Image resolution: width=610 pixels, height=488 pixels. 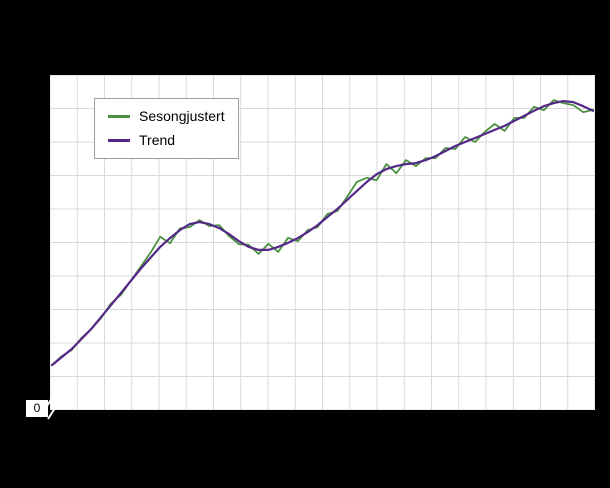 I want to click on legend-label-sesongjustert: Sesongjustert, so click(x=182, y=116).